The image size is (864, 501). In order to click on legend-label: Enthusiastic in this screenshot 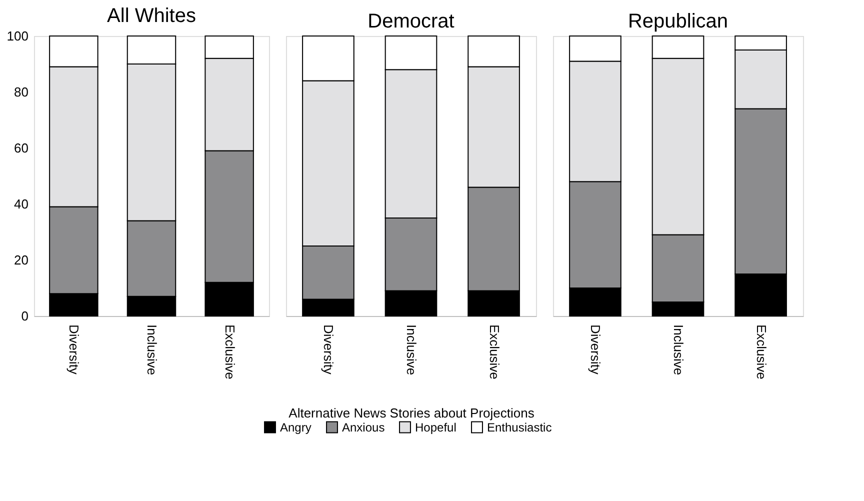, I will do `click(519, 427)`.